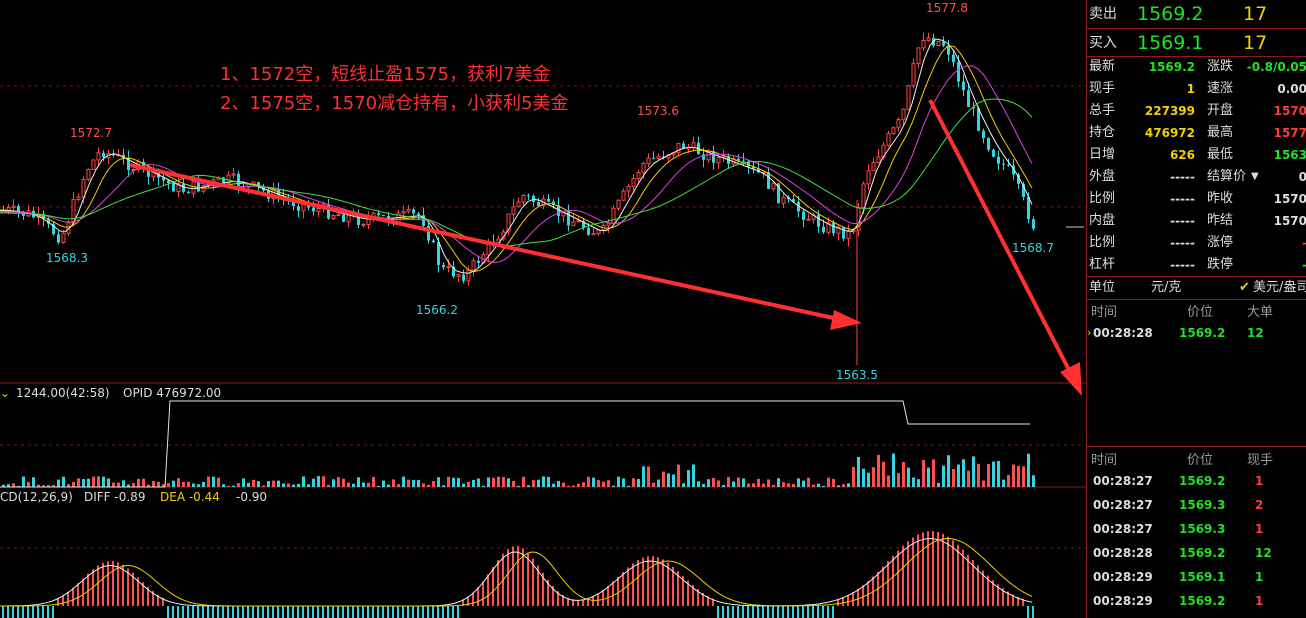  I want to click on stat-label: 比例, so click(1102, 198).